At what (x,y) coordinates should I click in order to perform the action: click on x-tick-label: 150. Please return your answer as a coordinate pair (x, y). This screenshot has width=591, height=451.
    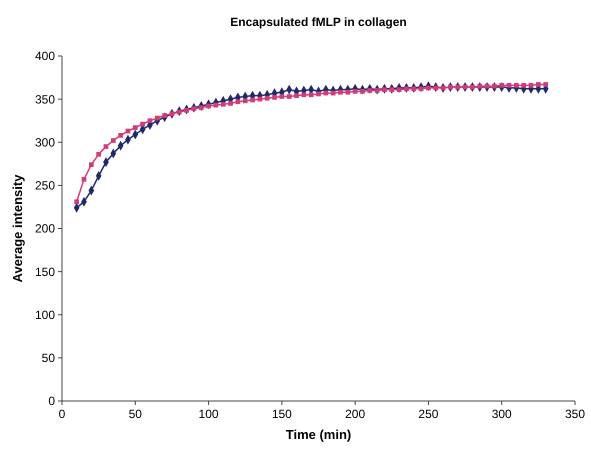
    Looking at the image, I should click on (282, 414).